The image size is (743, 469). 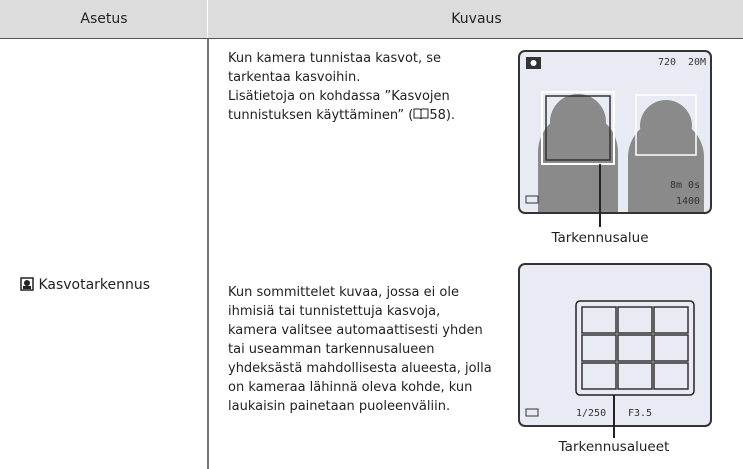 I want to click on caption: Tarkennusalueet, so click(x=614, y=447).